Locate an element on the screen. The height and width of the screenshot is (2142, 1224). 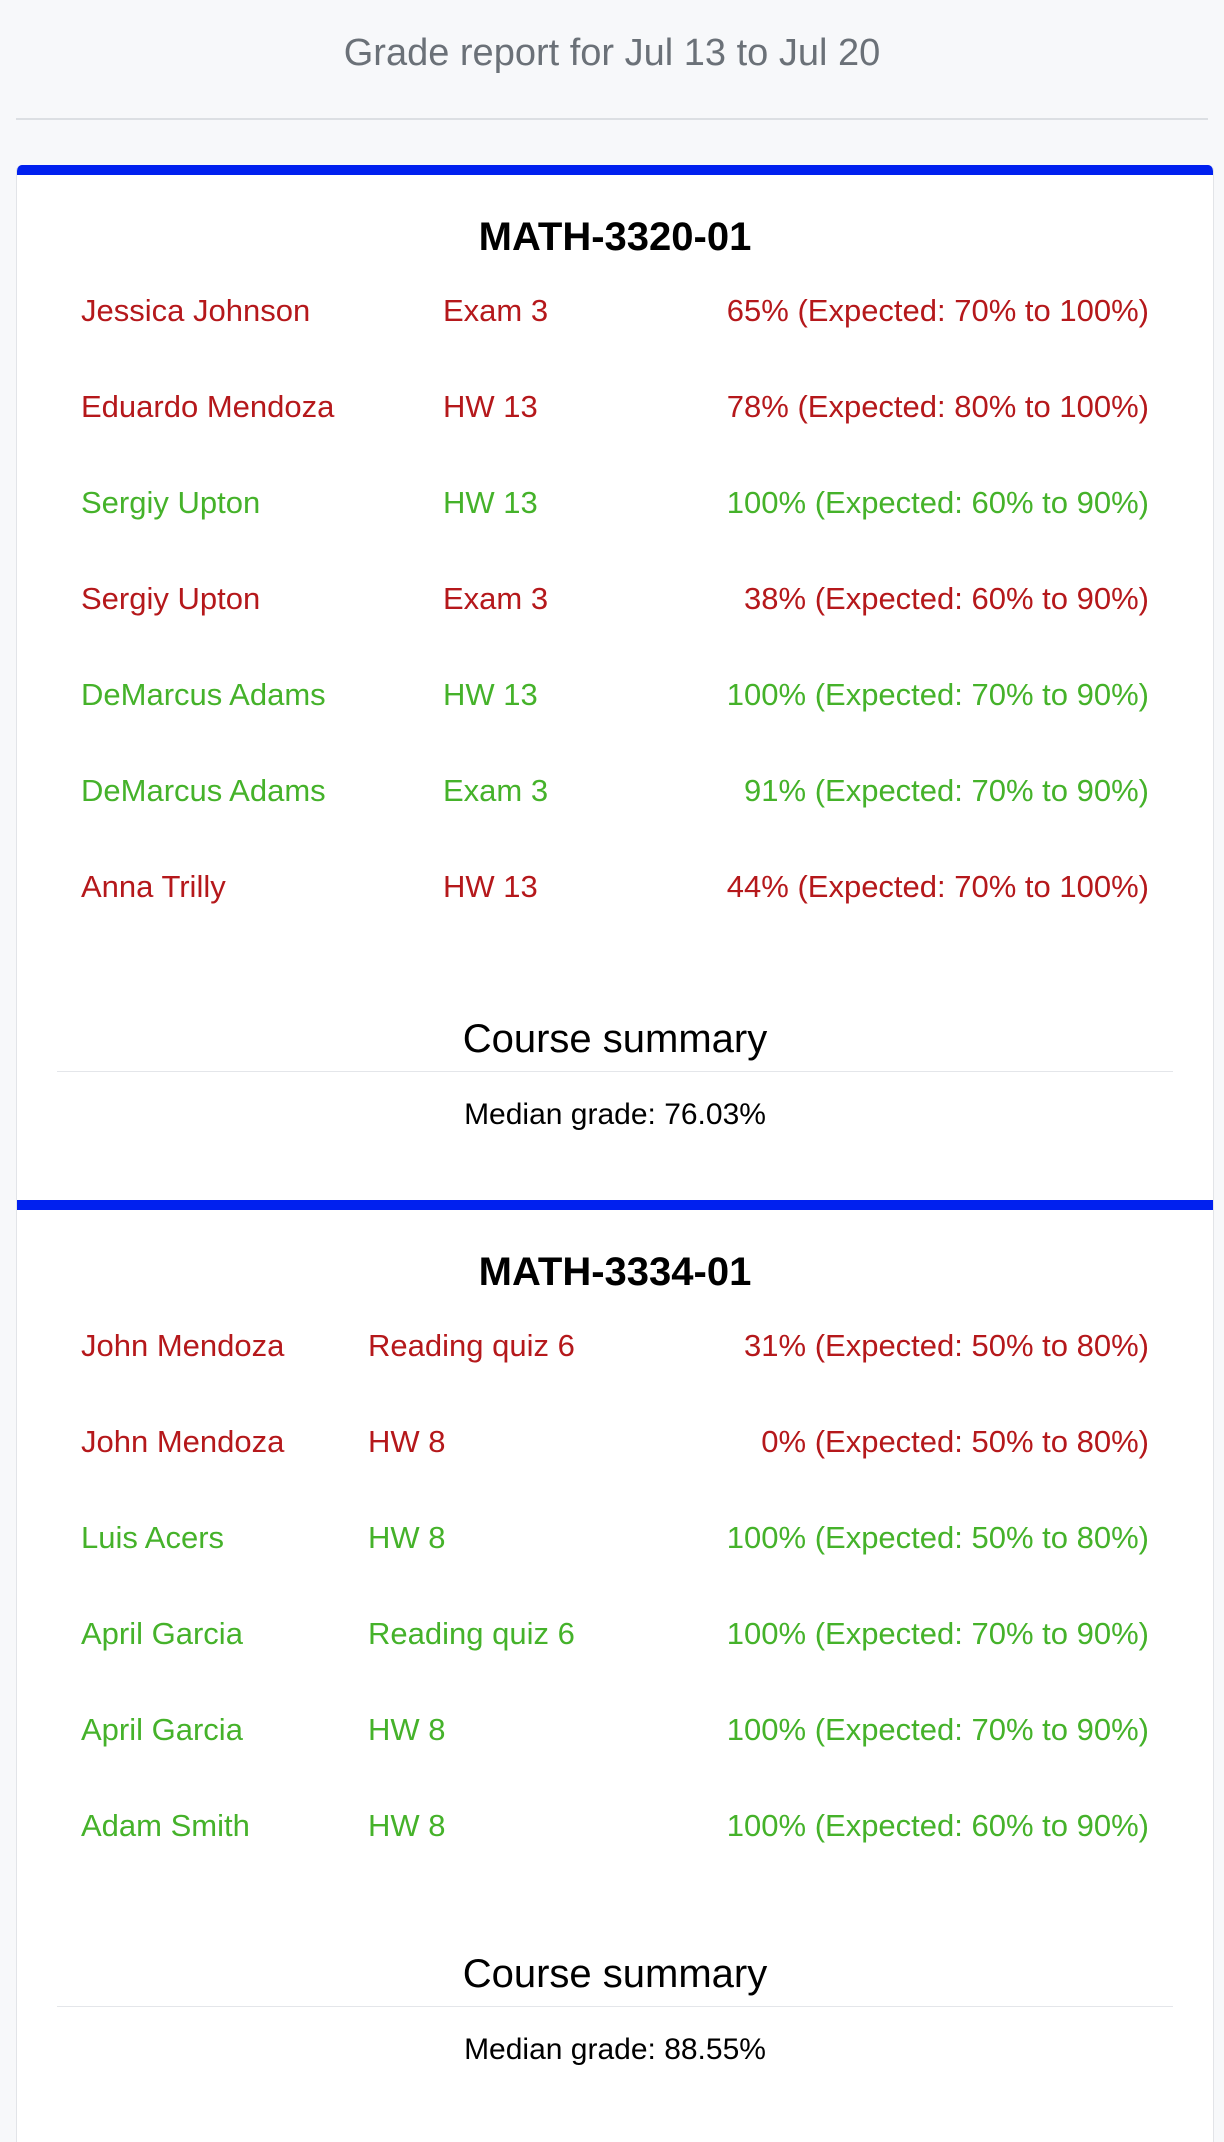
report-title: Grade report for Jul 13 to Jul 20 is located at coordinates (612, 52).